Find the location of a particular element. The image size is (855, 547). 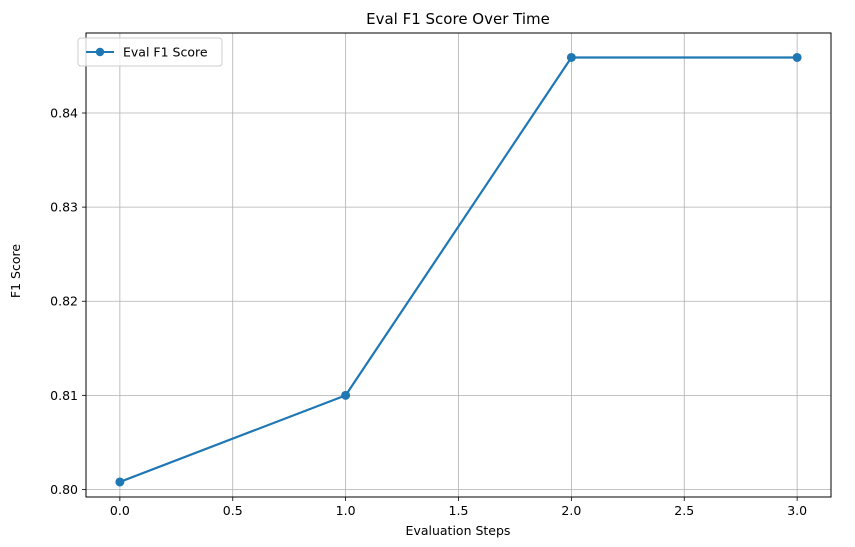

legend-label: Eval F1 Score is located at coordinates (165, 52).